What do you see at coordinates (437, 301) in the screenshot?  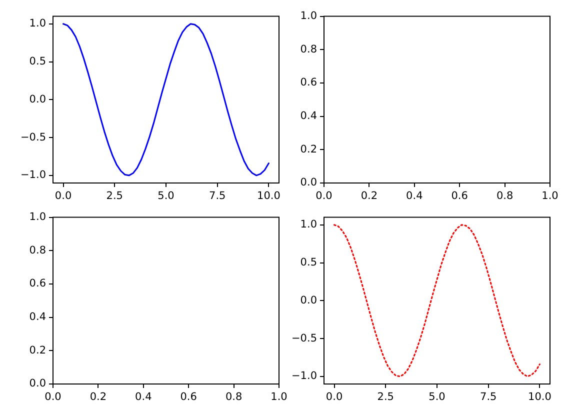 I see `line-series` at bounding box center [437, 301].